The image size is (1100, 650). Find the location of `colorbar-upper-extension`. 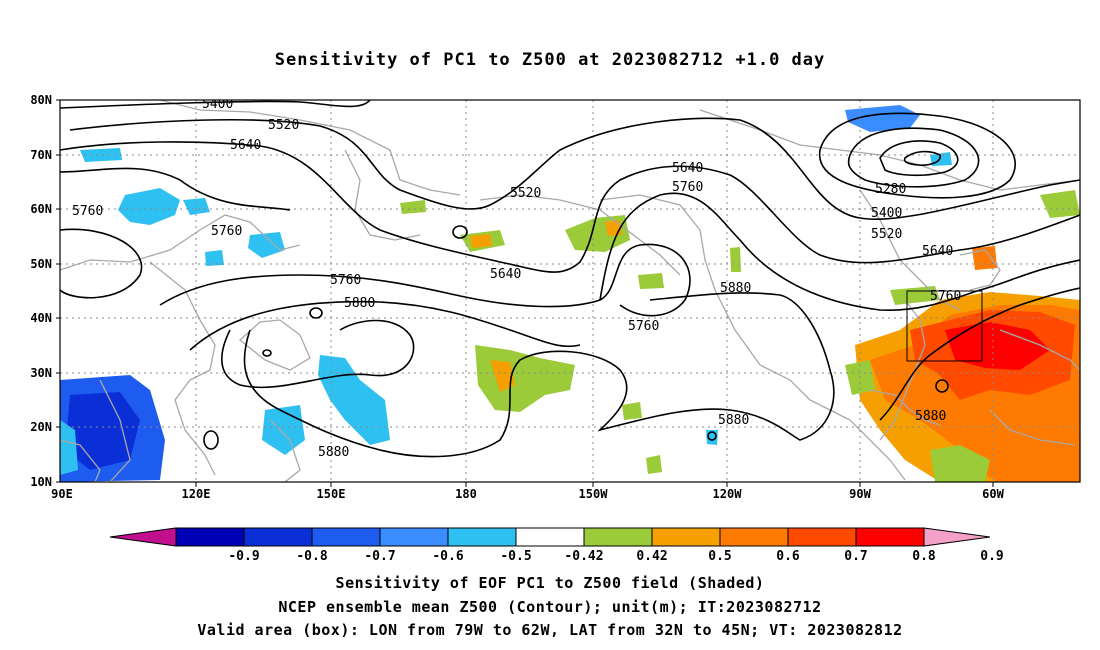

colorbar-upper-extension is located at coordinates (957, 537).